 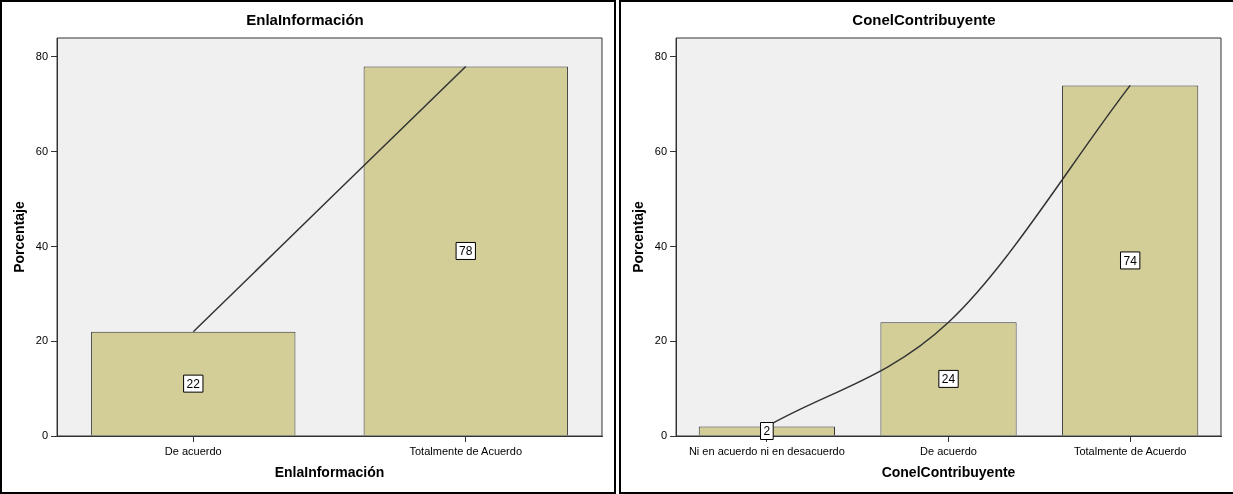 I want to click on x-tick-label: Ni en acuerdo ni en desacuerdo, so click(x=766, y=450).